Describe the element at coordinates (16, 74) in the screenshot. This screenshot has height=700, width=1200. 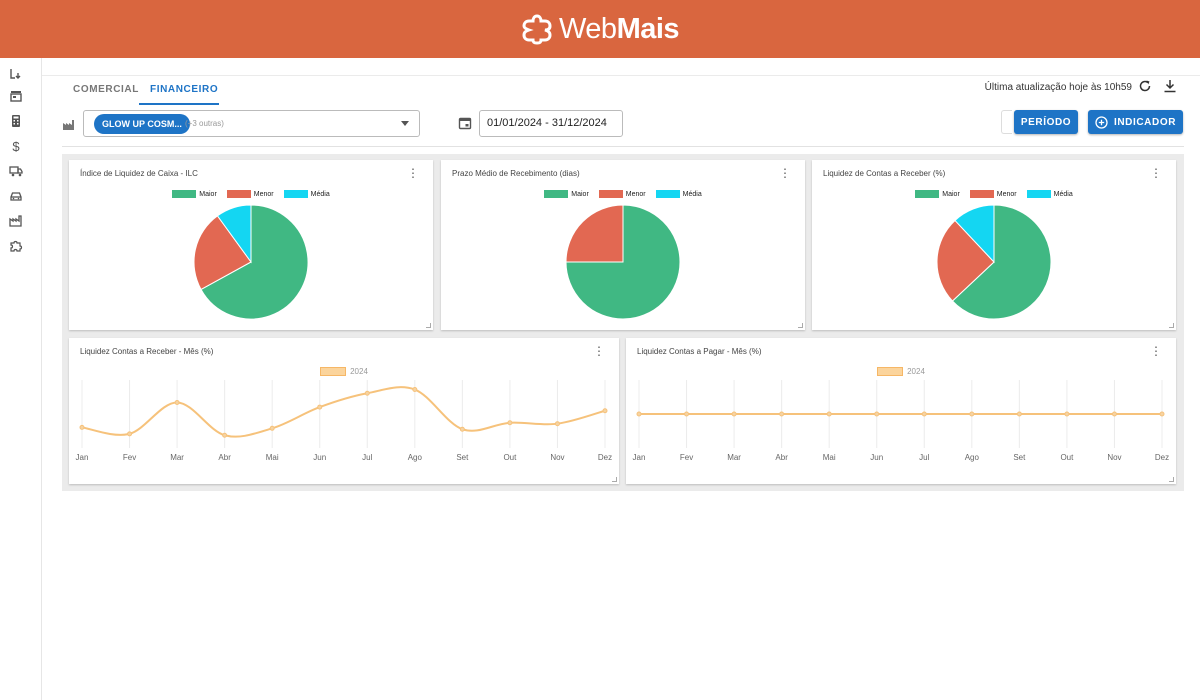
I see `inbox-download-icon` at that location.